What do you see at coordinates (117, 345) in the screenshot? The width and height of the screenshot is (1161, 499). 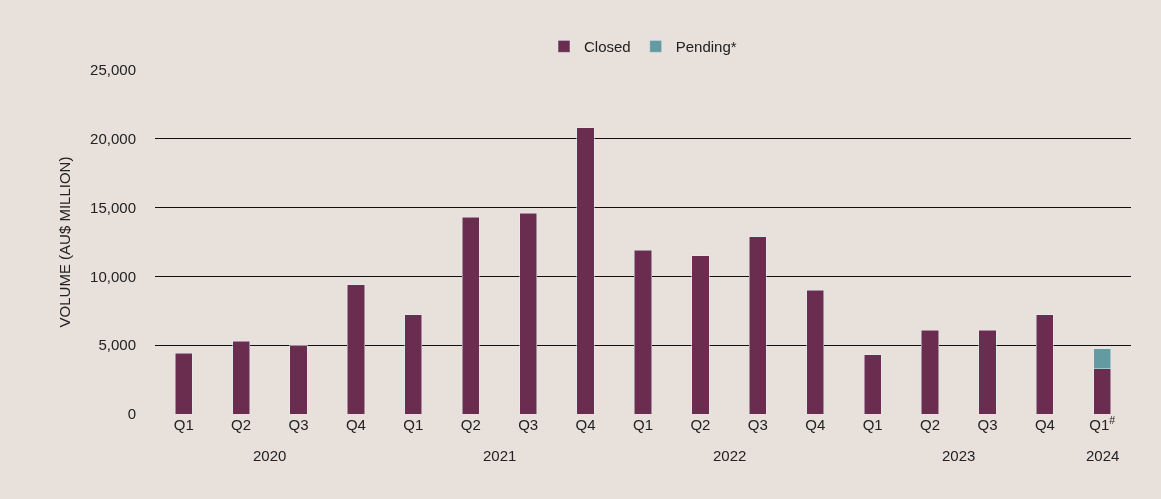 I see `y-tick-label: 5,000` at bounding box center [117, 345].